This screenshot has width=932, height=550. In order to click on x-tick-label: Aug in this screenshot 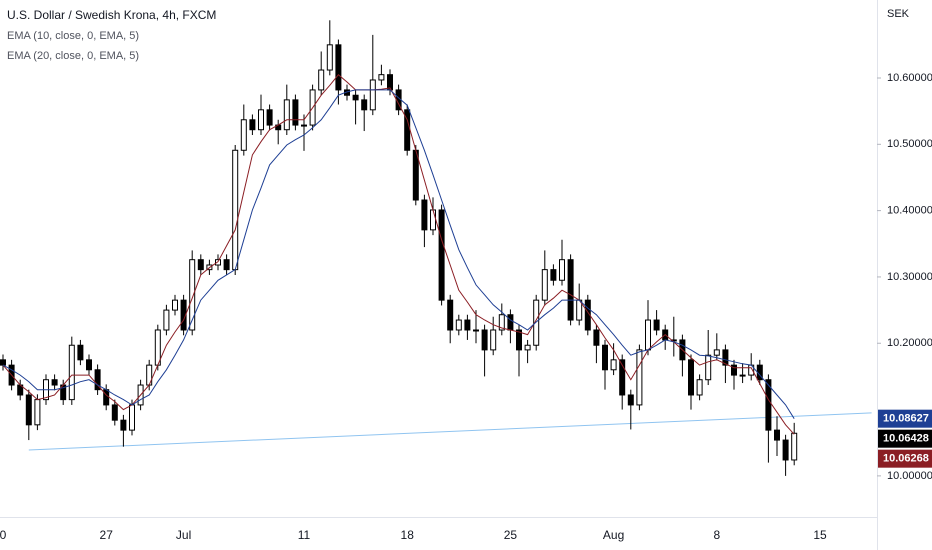, I will do `click(613, 535)`.